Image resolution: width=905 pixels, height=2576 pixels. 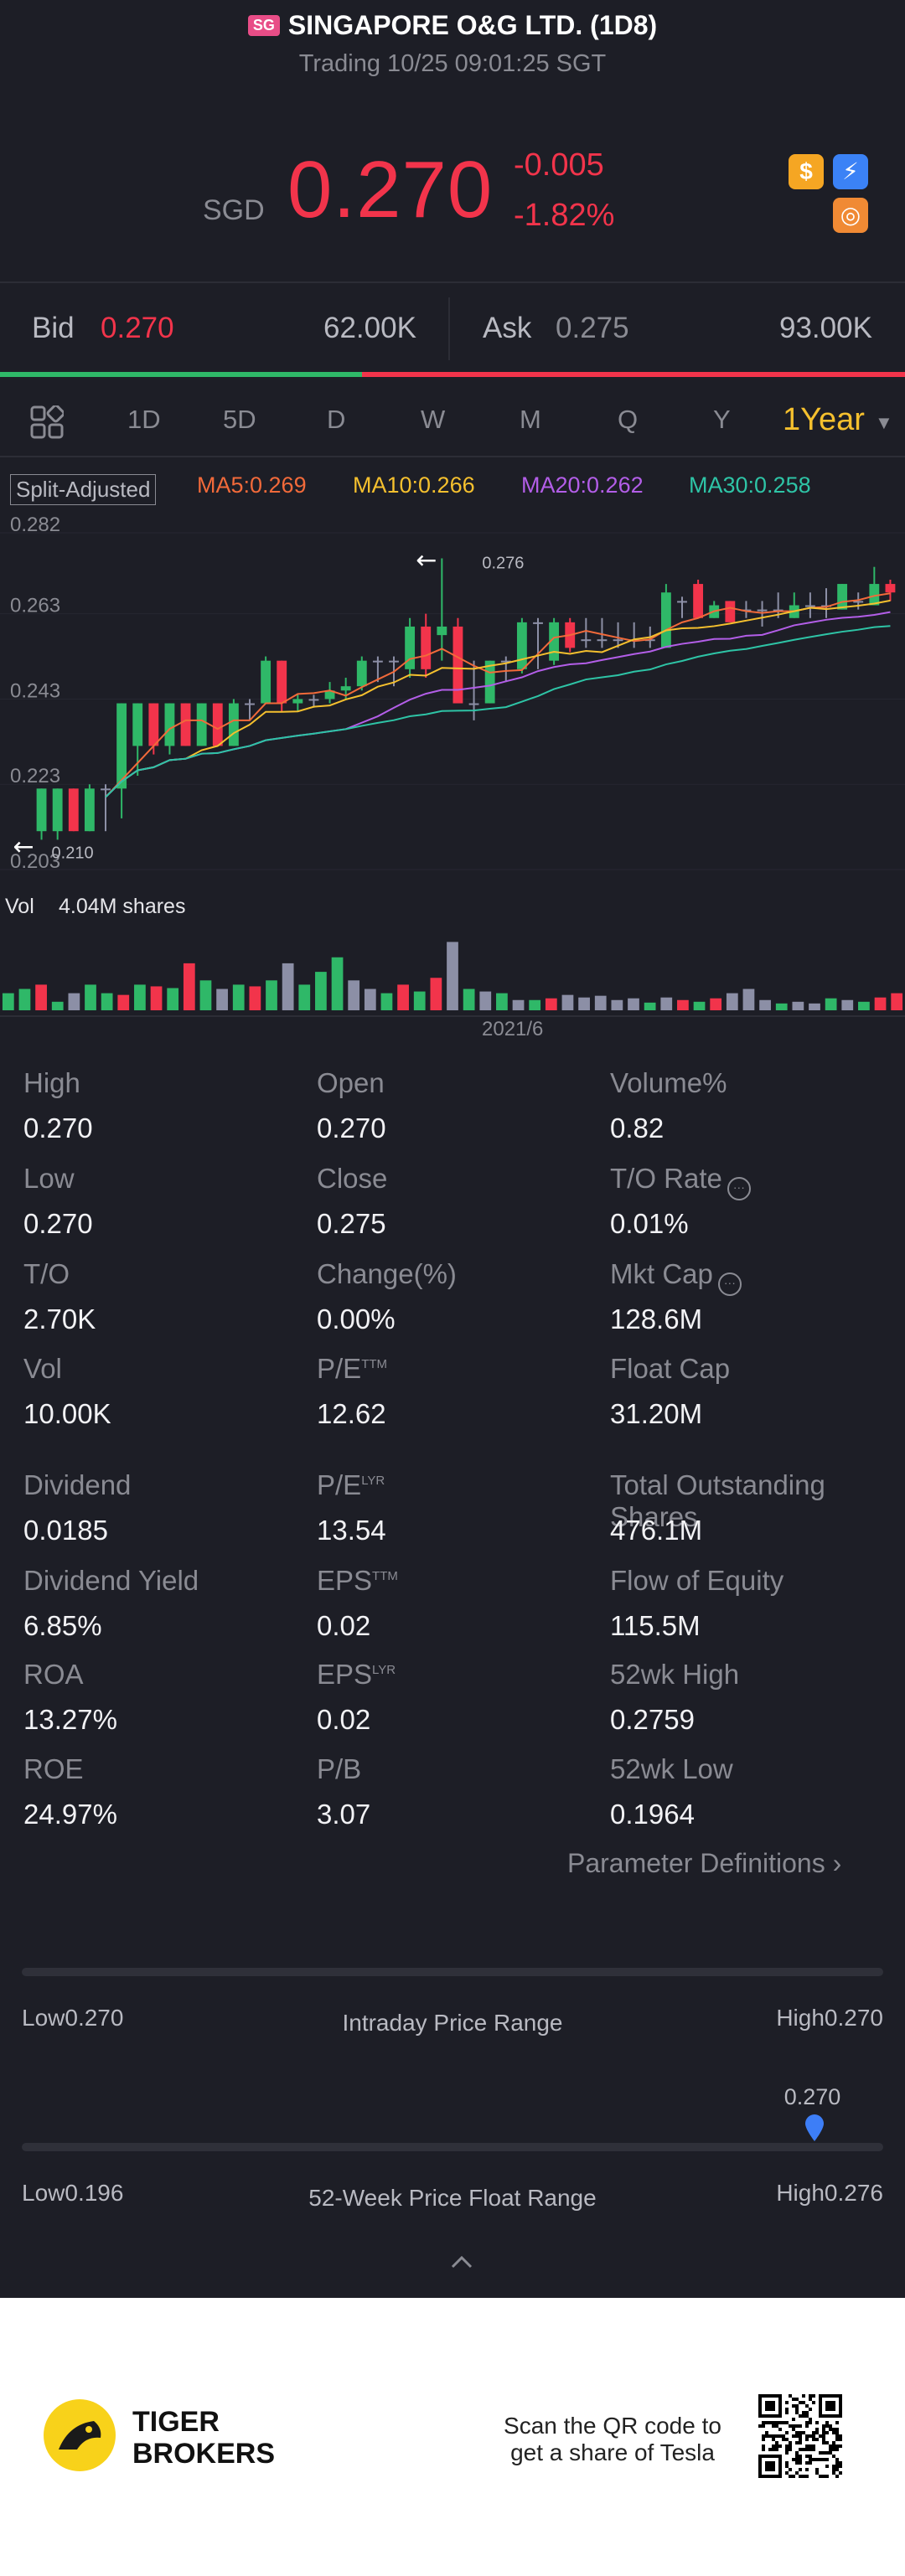 I want to click on tab-1d: 1D, so click(x=144, y=419).